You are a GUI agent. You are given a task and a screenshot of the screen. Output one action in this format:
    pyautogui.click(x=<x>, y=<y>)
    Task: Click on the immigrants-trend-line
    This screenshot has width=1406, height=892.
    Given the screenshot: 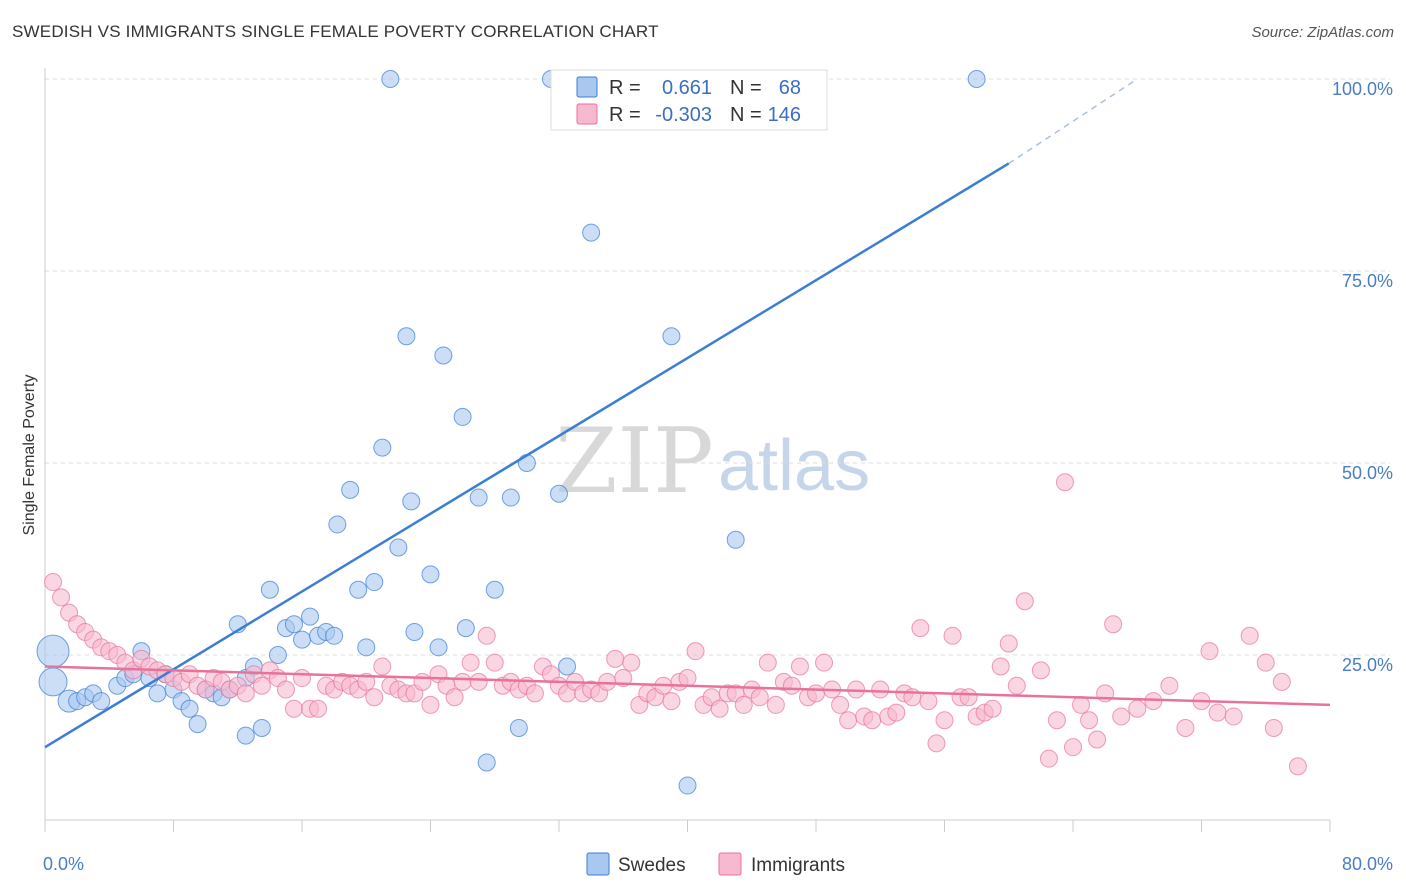 What is the action you would take?
    pyautogui.click(x=687, y=686)
    